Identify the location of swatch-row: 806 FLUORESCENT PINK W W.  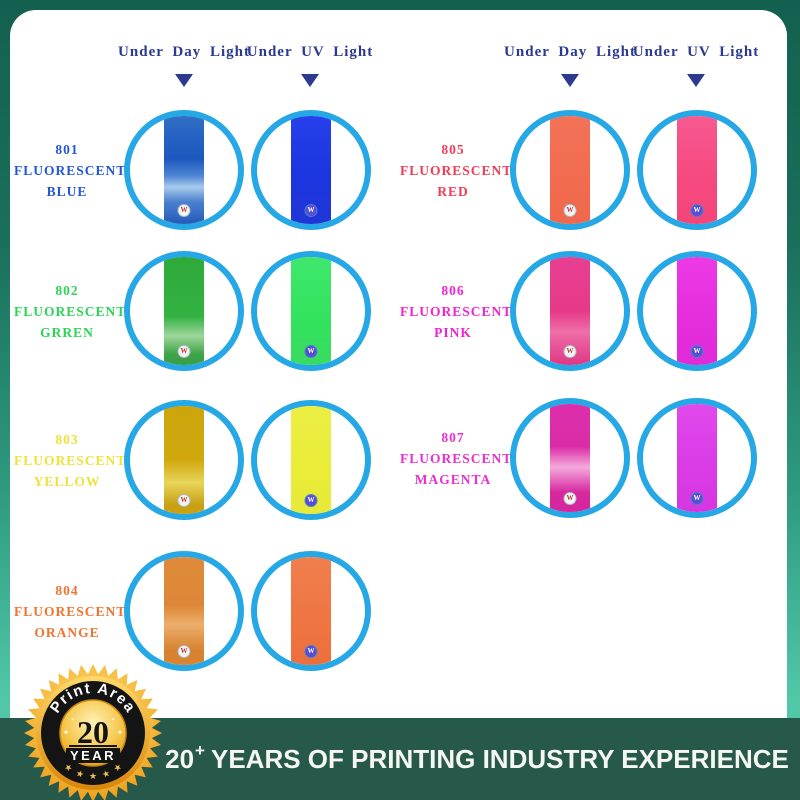
(586, 311).